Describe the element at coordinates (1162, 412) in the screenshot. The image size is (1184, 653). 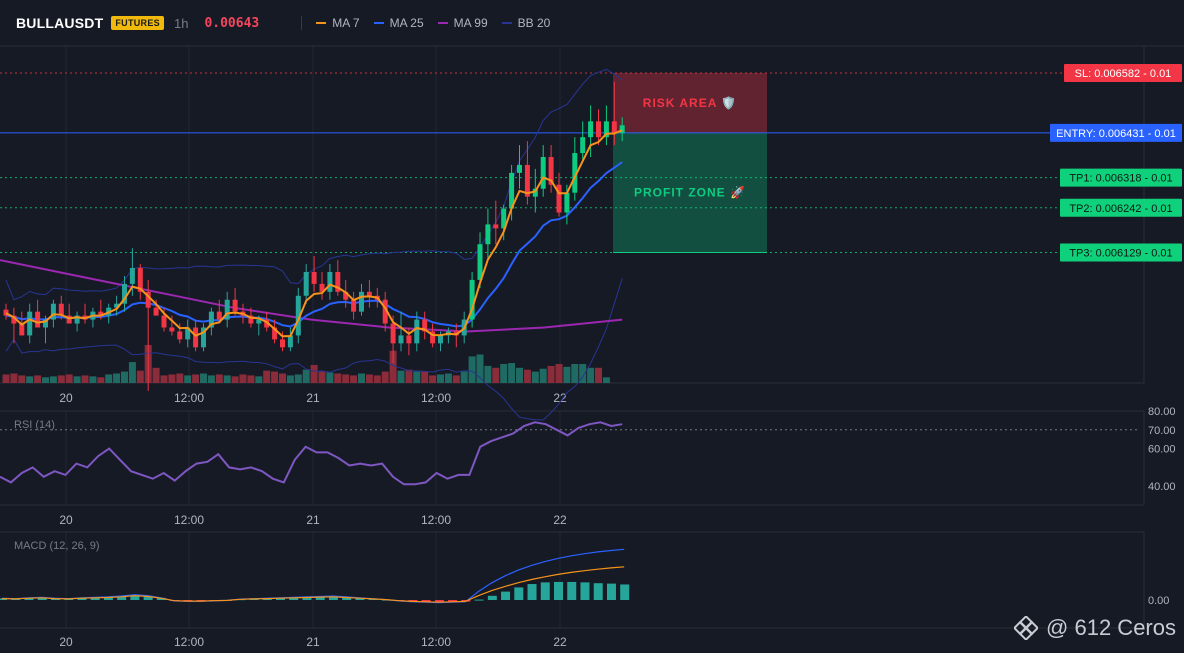
I see `rsi-axis-label: 80.00` at that location.